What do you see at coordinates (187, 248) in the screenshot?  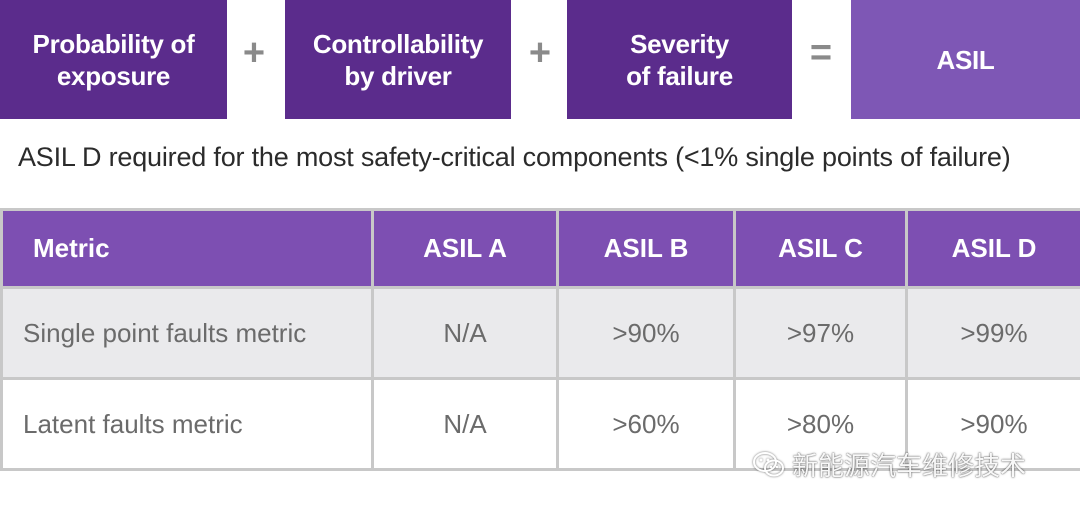 I see `header-metric: Metric` at bounding box center [187, 248].